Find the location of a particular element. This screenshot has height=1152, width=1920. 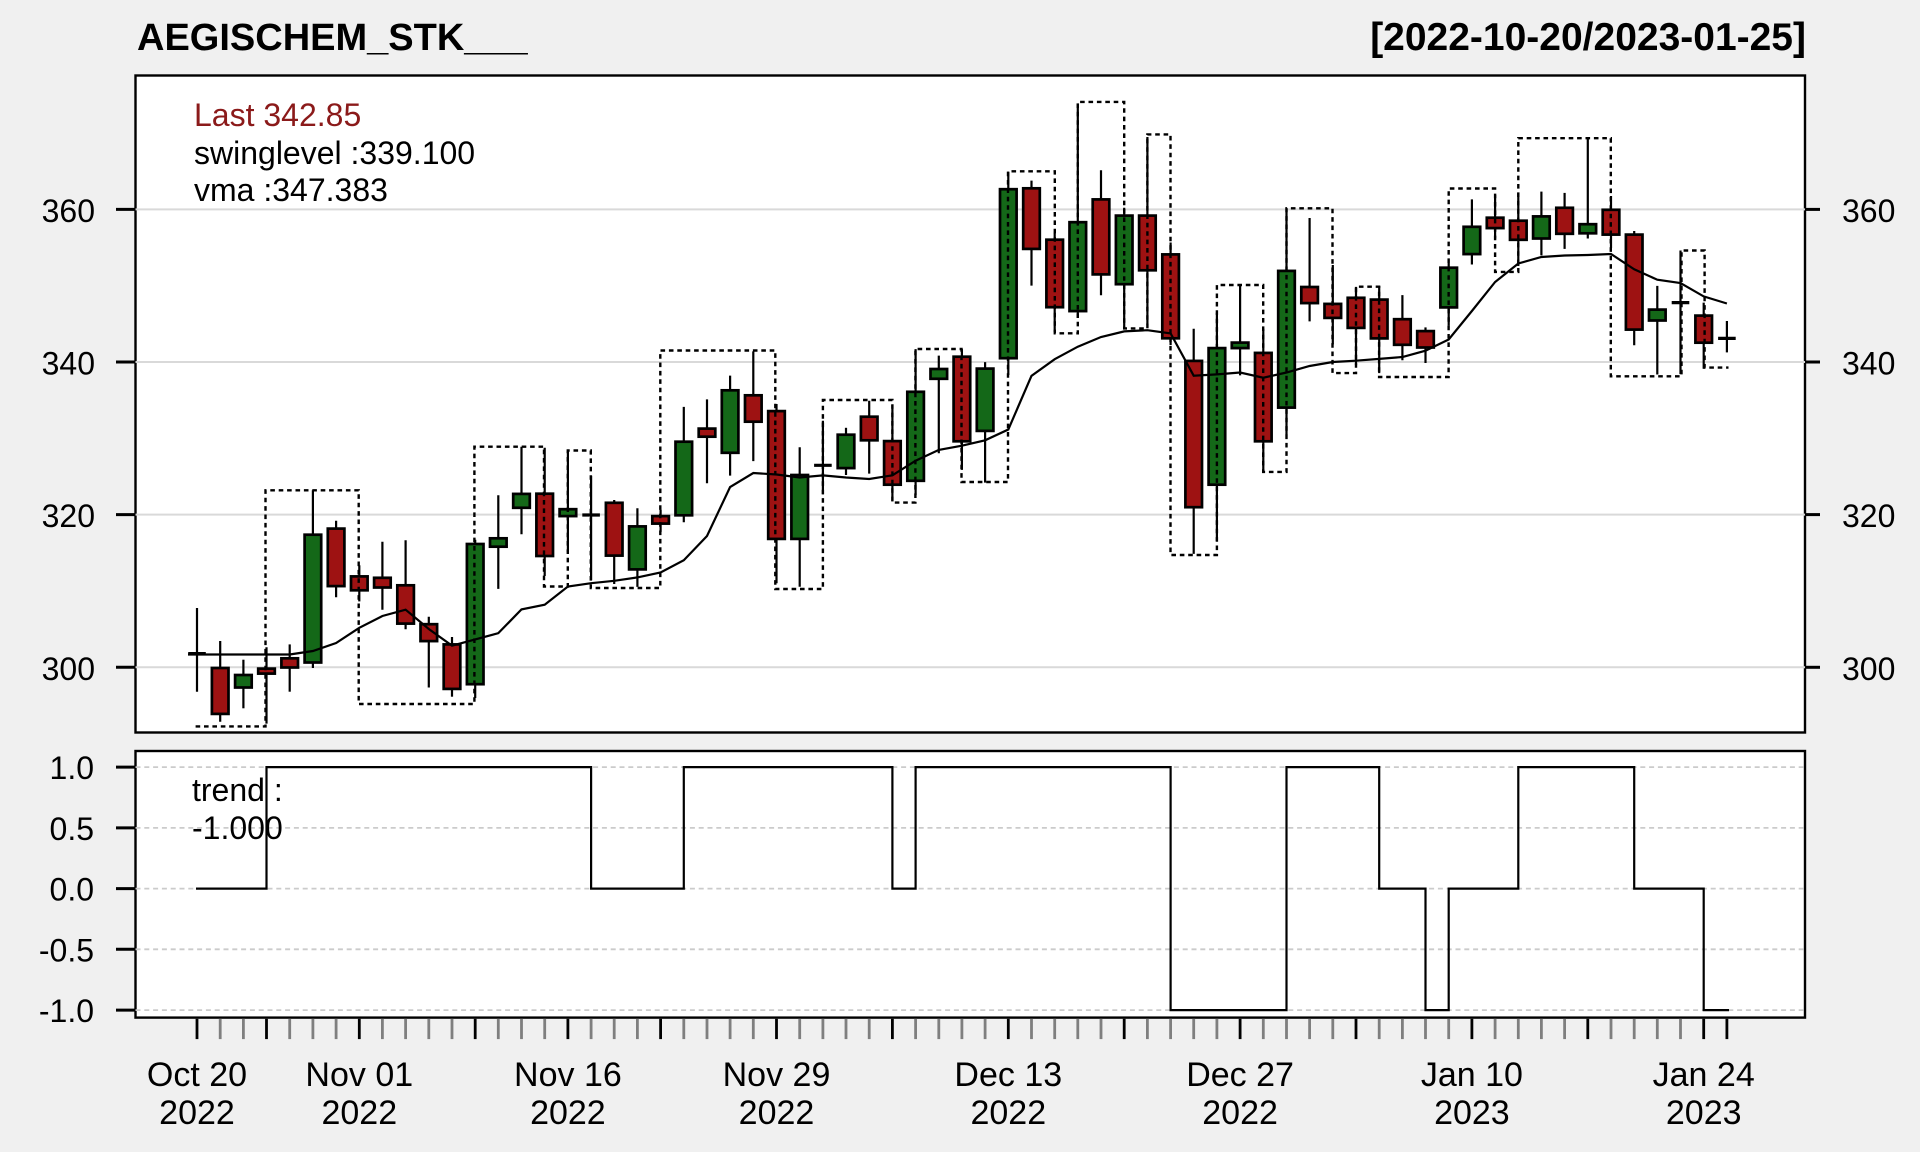

svg-text: Jan 10 is located at coordinates (1472, 1075).